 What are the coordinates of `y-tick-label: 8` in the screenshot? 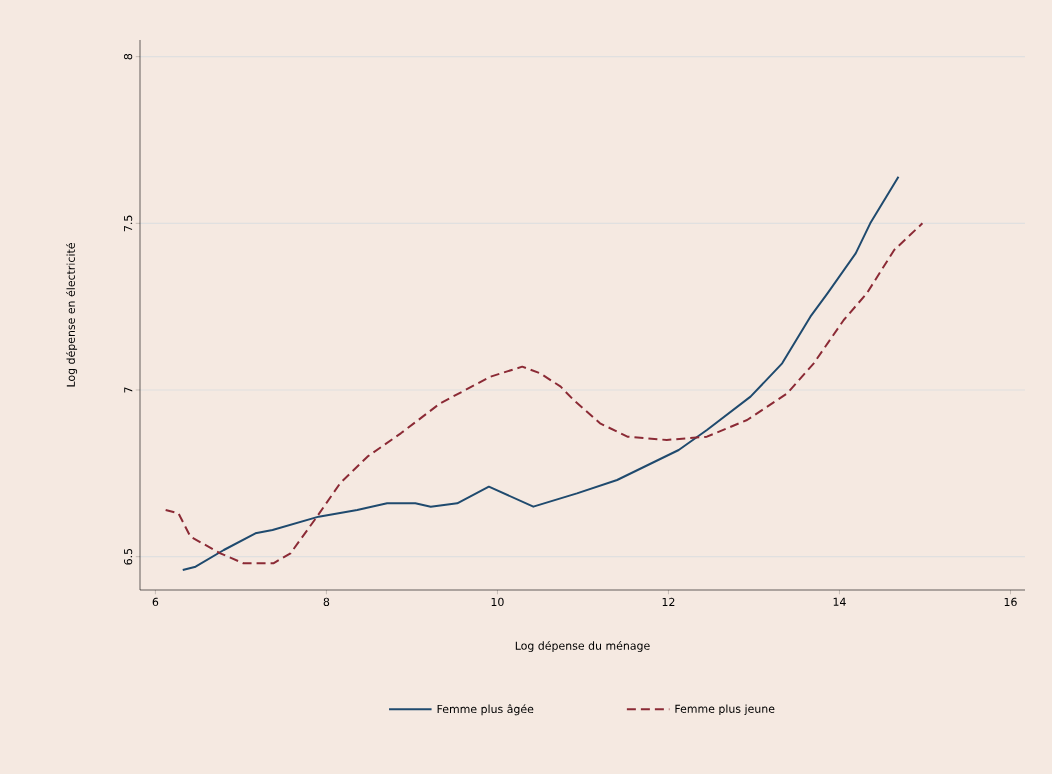 It's located at (128, 56).